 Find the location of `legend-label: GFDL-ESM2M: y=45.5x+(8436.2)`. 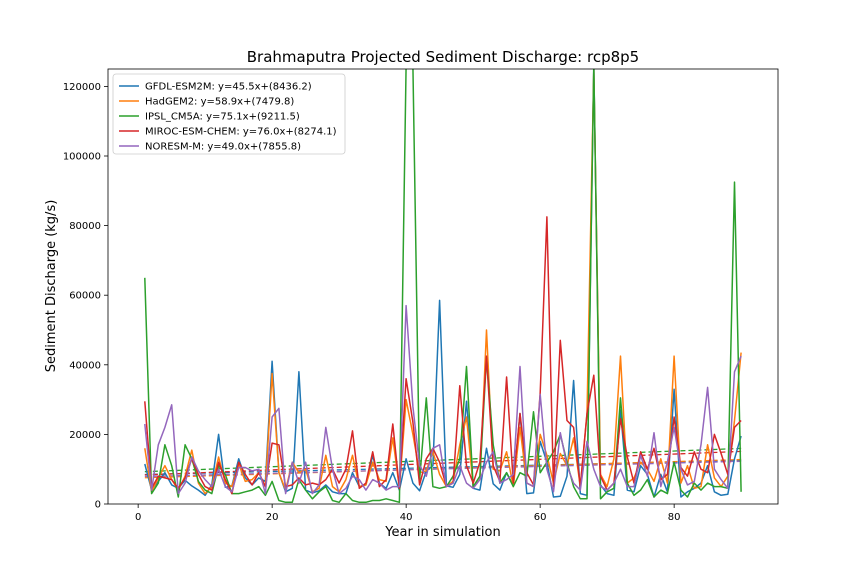

legend-label: GFDL-ESM2M: y=45.5x+(8436.2) is located at coordinates (228, 87).